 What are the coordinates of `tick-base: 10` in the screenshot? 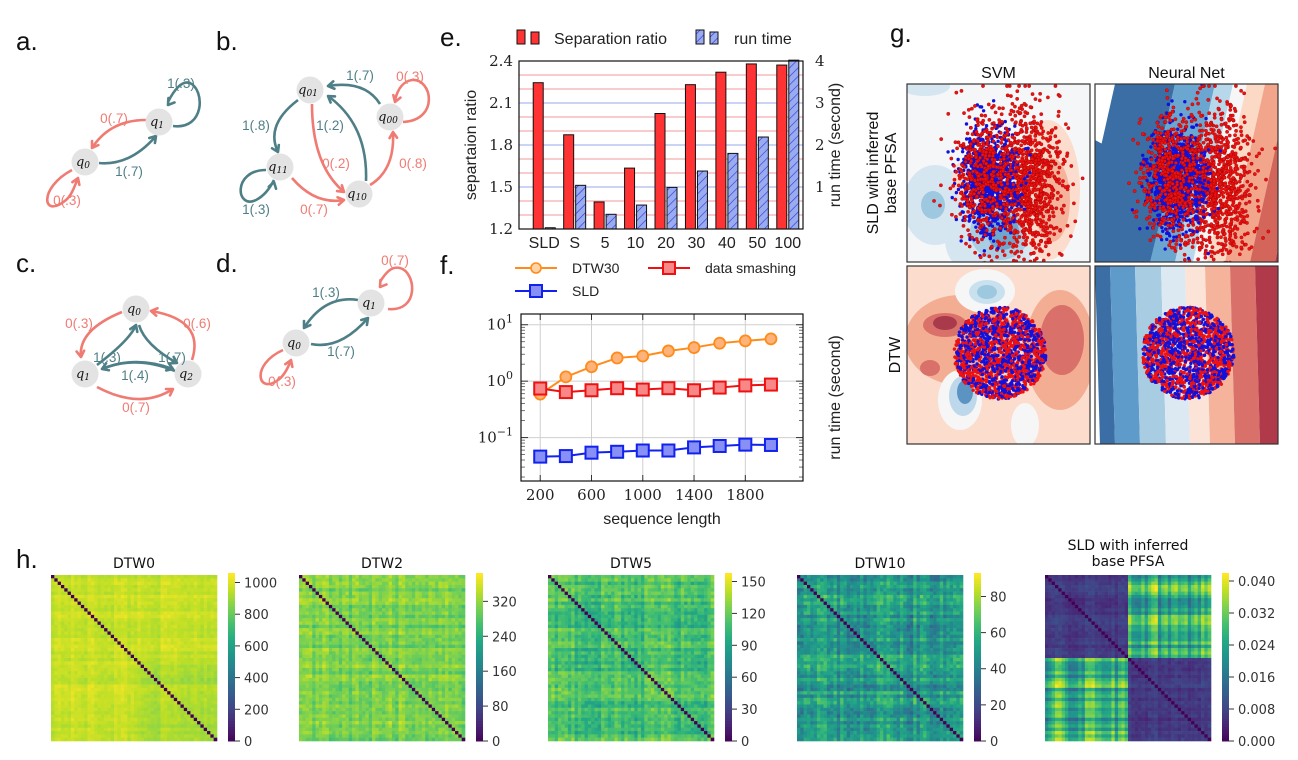 It's located at (496, 325).